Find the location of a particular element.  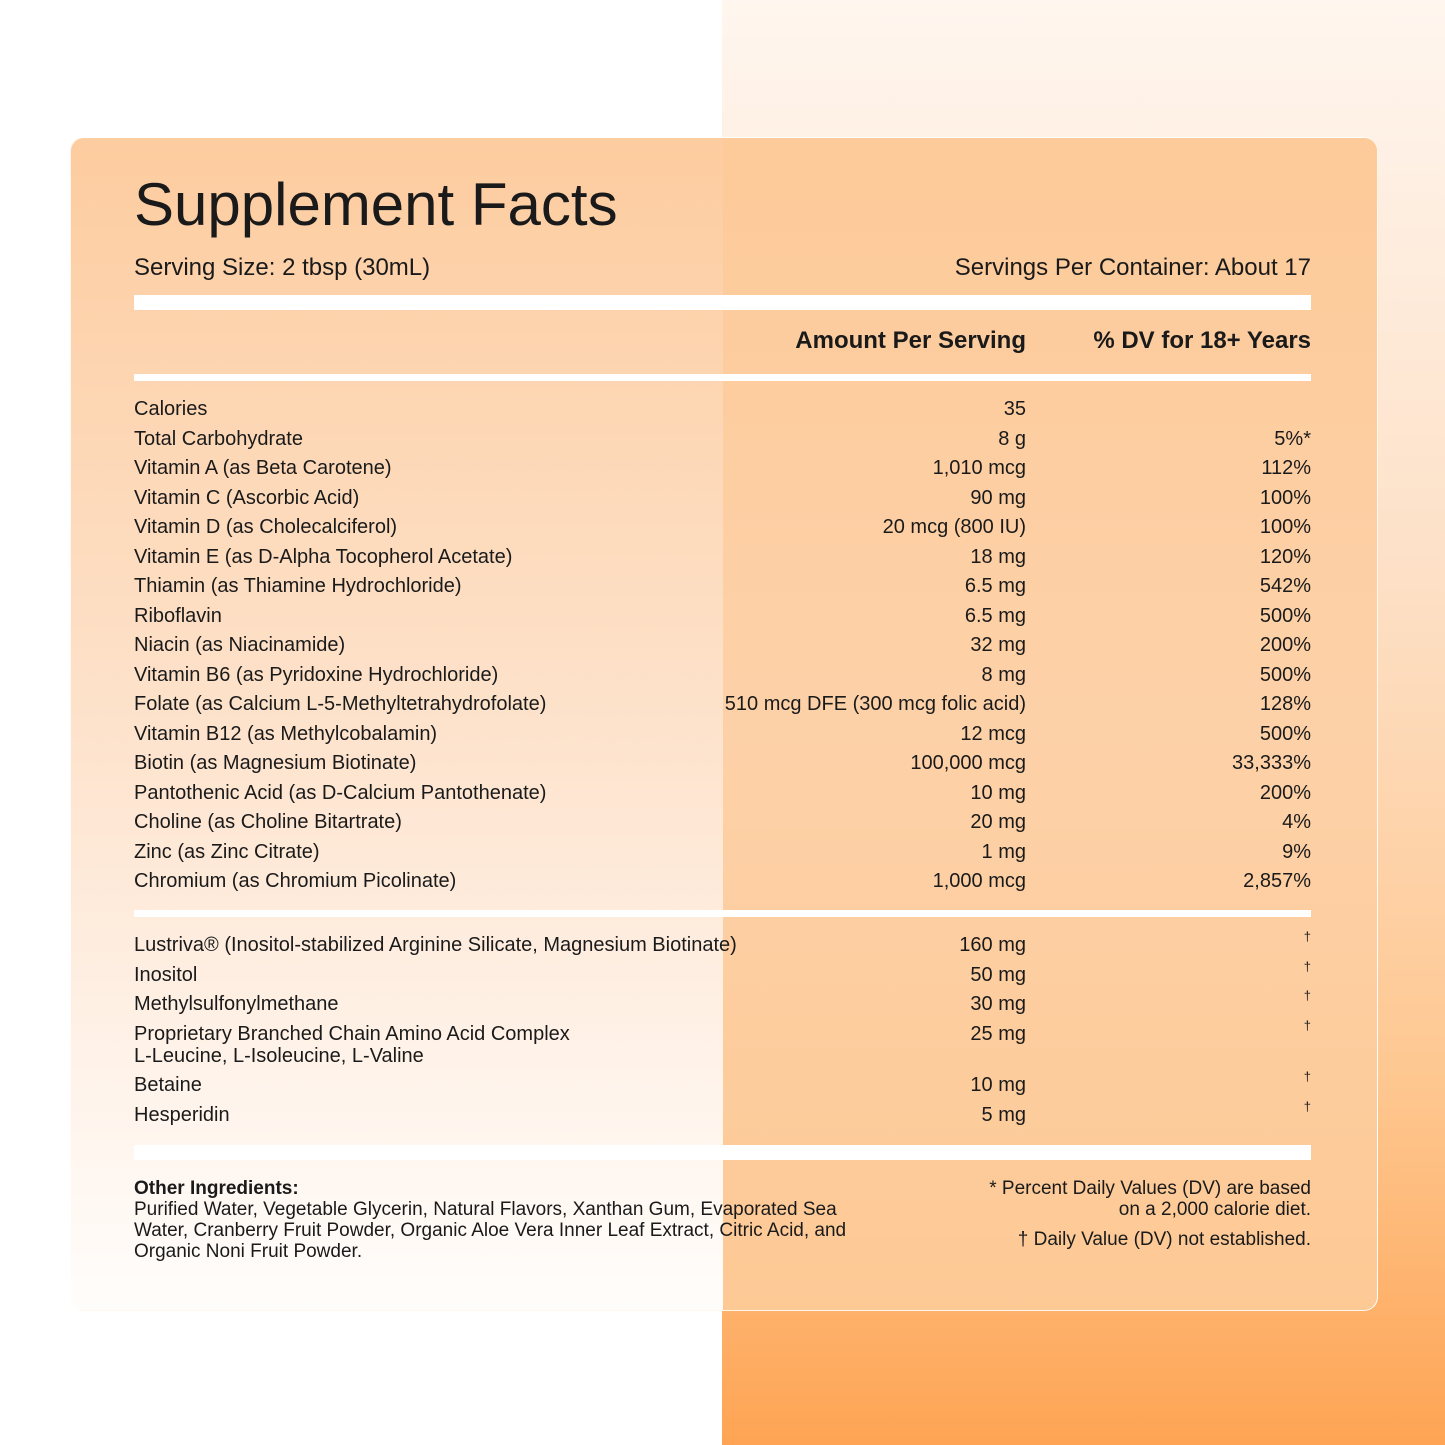

amount: 100,000 mcg is located at coordinates (968, 763).